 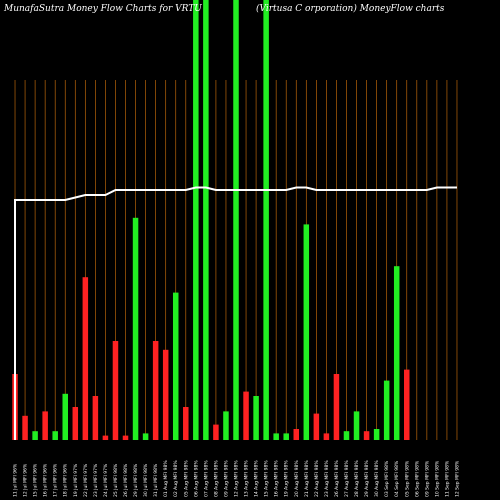 What do you see at coordinates (102, 9) in the screenshot?
I see `chart-title: MunafaSutra Money Flow Charts for VRTU` at bounding box center [102, 9].